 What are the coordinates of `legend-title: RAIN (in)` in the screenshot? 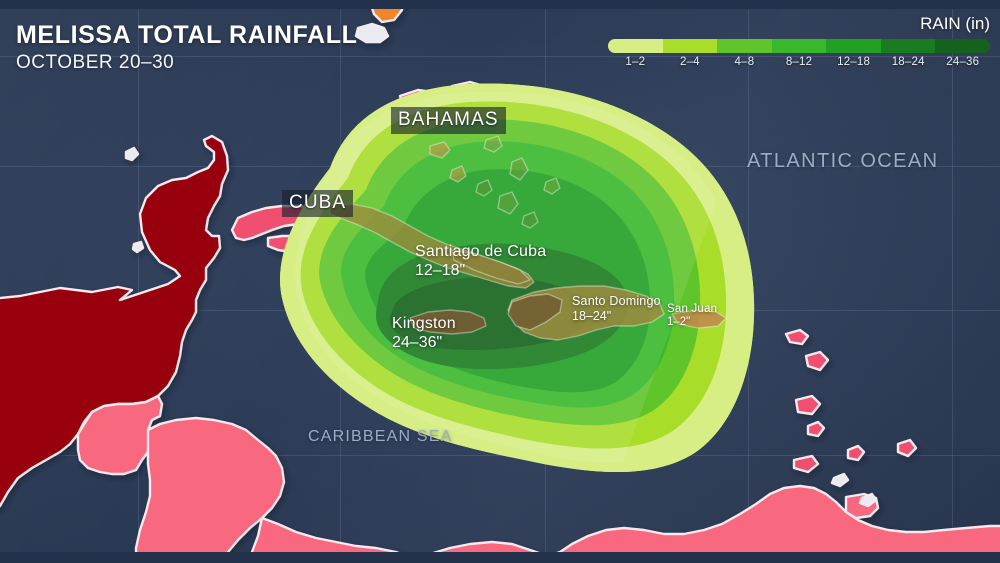 It's located at (955, 23).